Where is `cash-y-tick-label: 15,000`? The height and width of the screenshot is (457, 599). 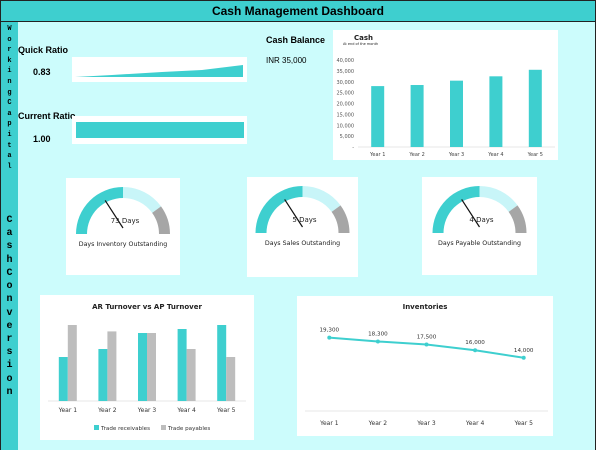
cash-y-tick-label: 15,000 is located at coordinates (346, 115).